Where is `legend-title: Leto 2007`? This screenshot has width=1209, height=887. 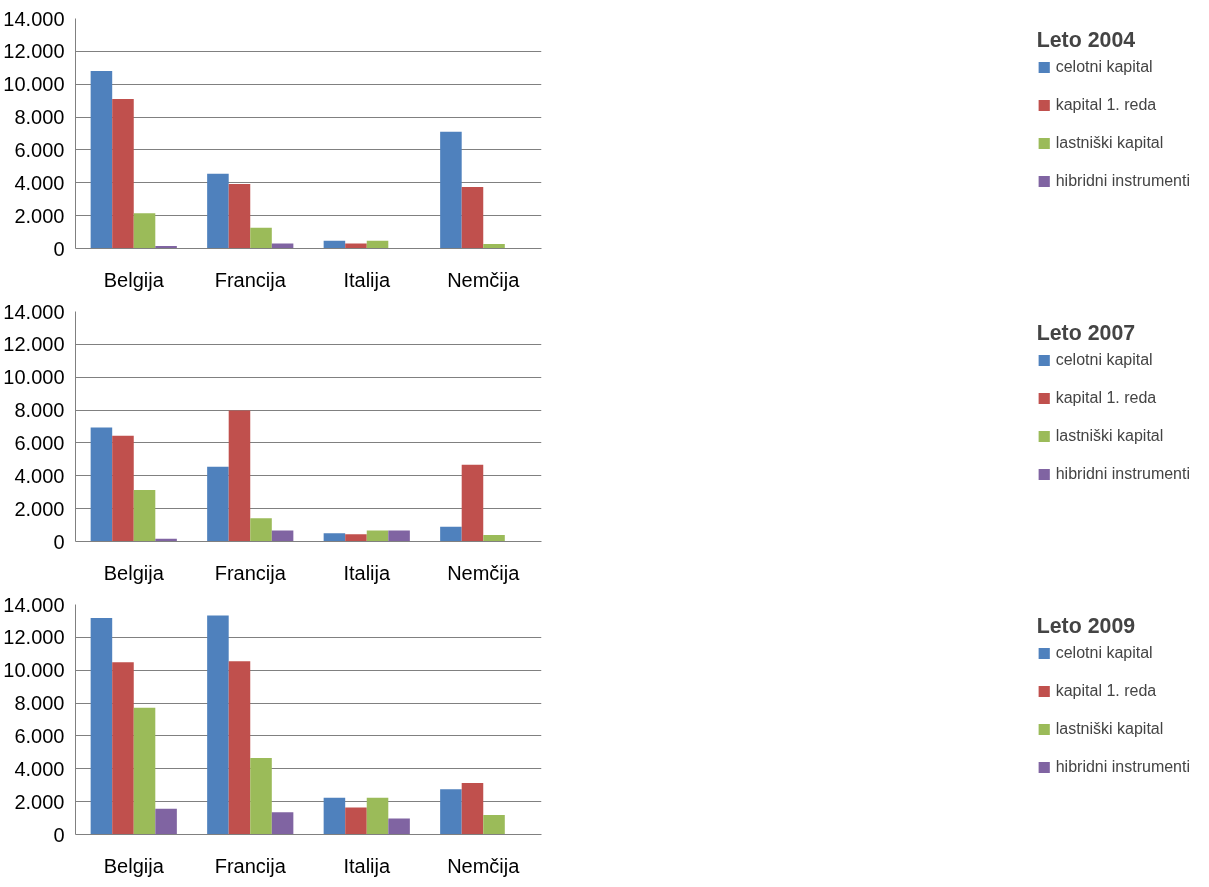 legend-title: Leto 2007 is located at coordinates (1086, 333).